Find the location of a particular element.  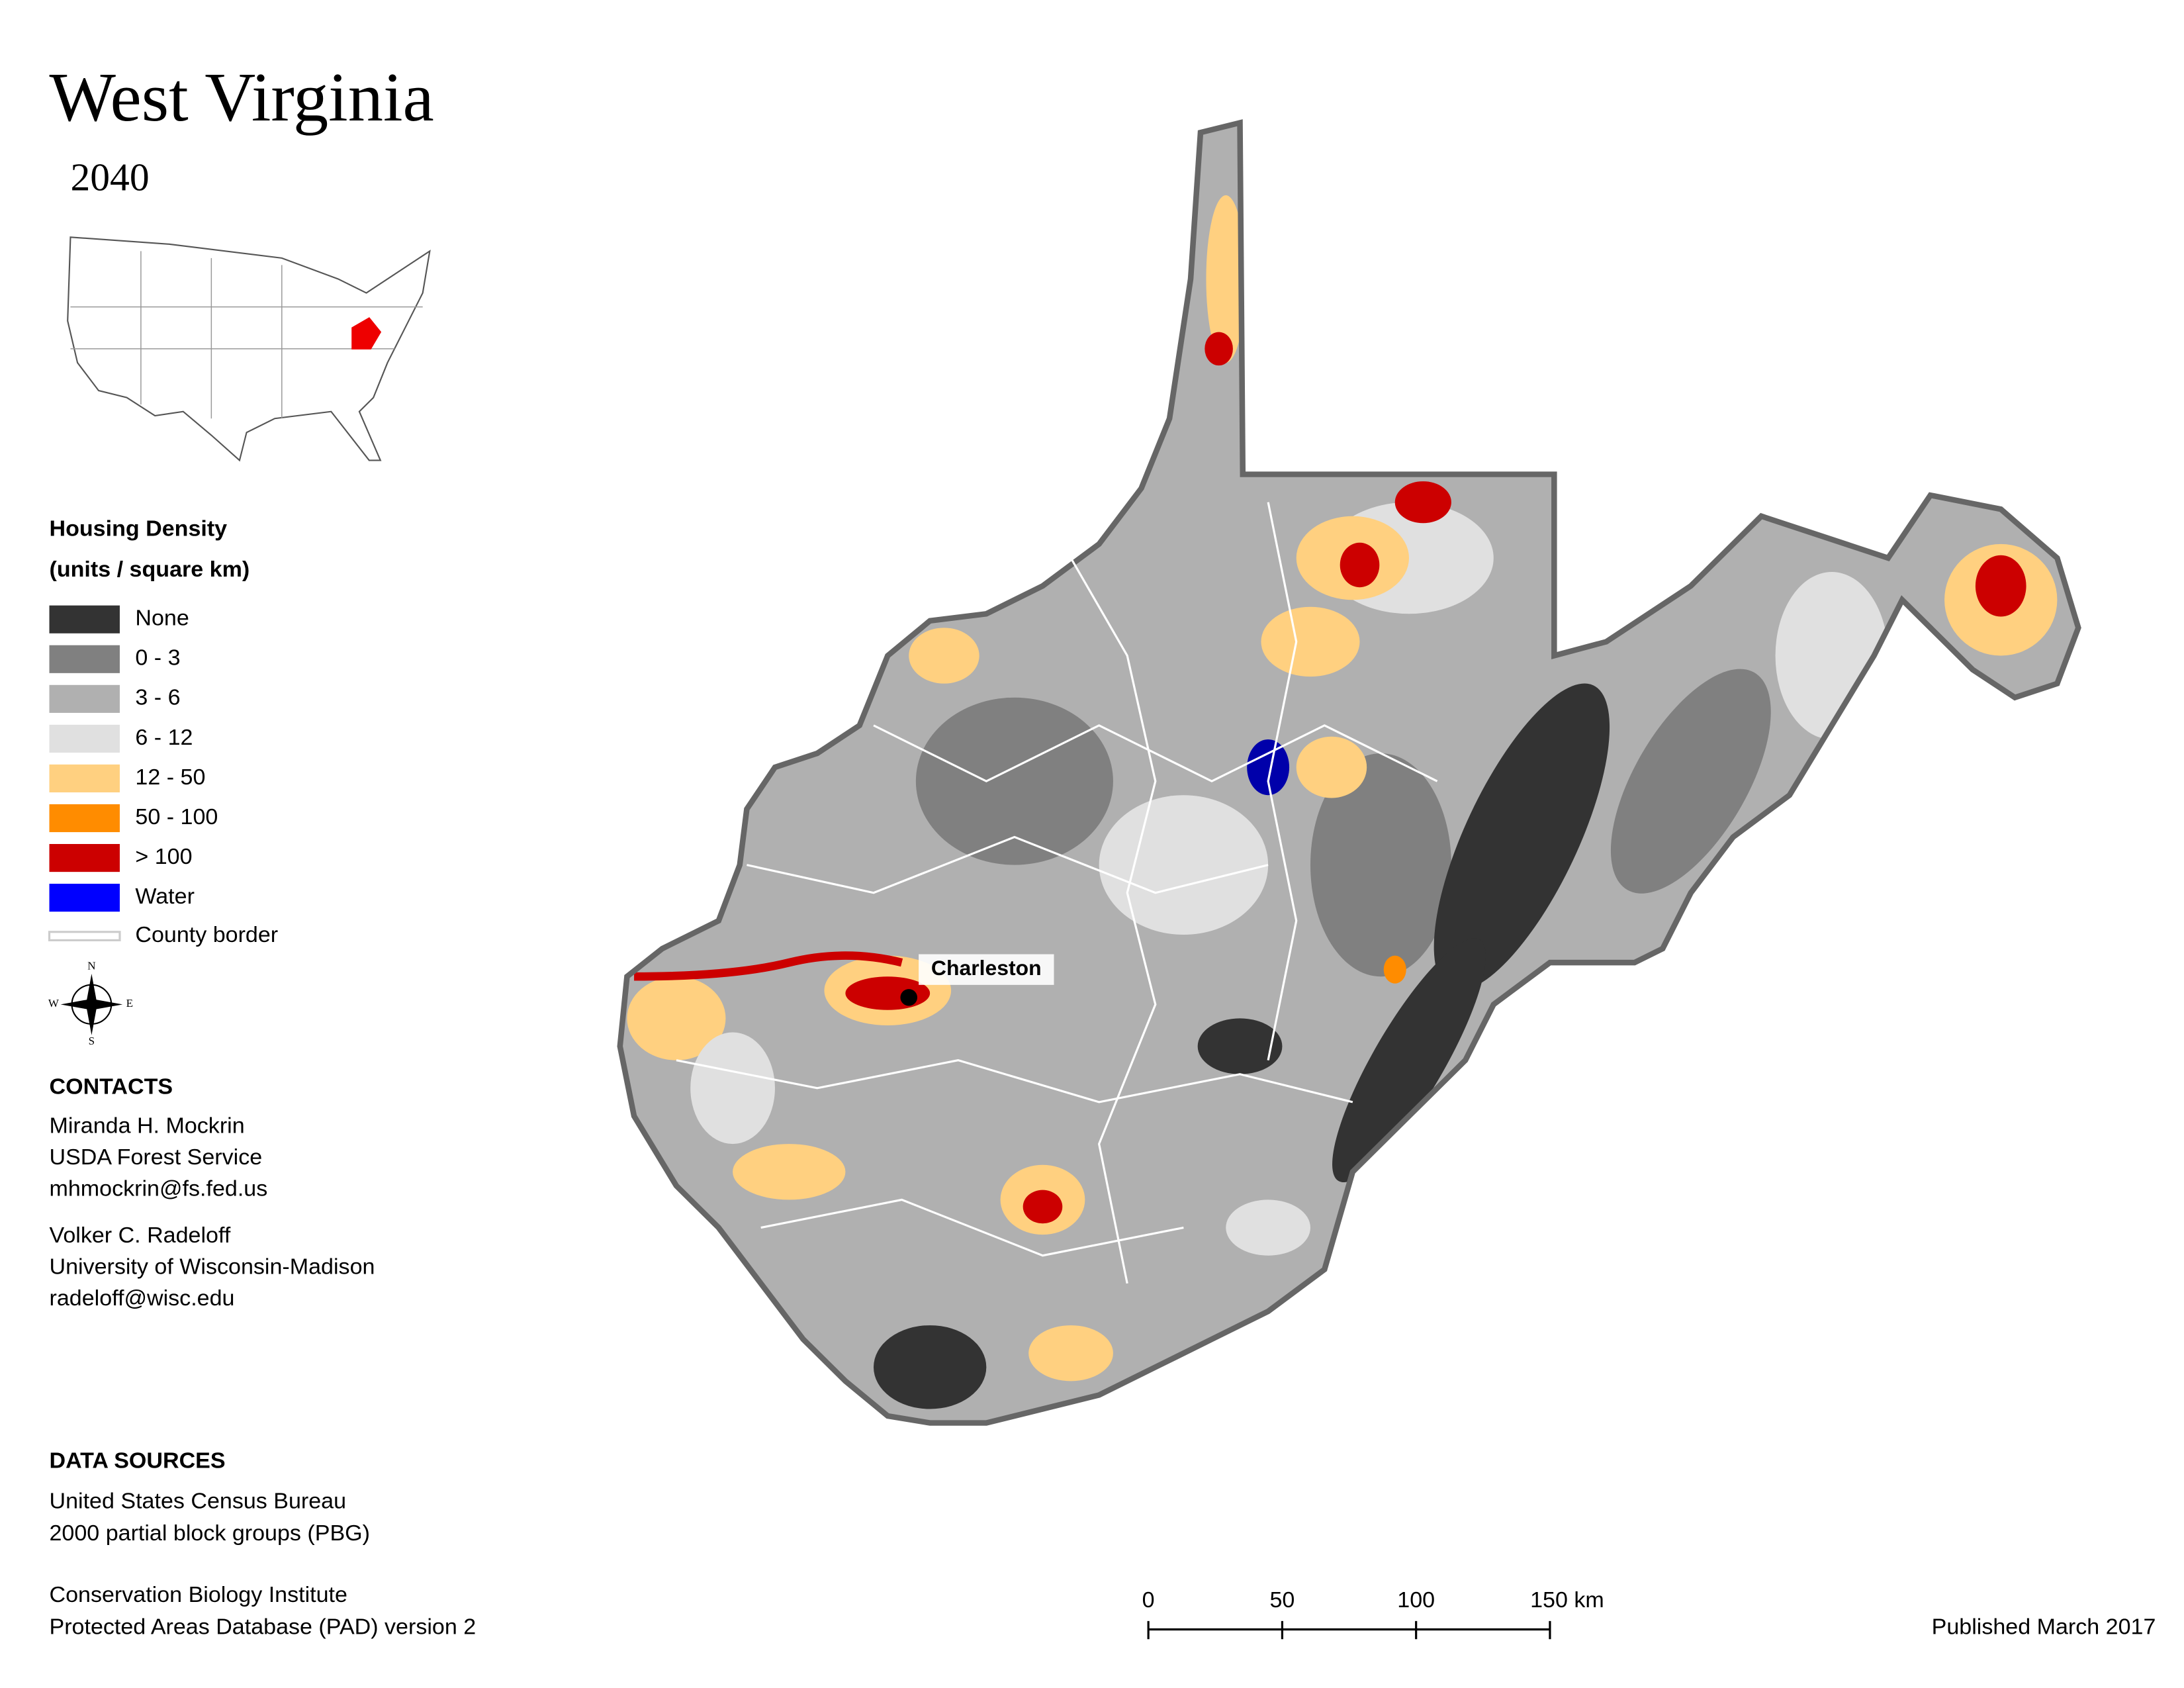

legend-title: Housing Density is located at coordinates (139, 528).